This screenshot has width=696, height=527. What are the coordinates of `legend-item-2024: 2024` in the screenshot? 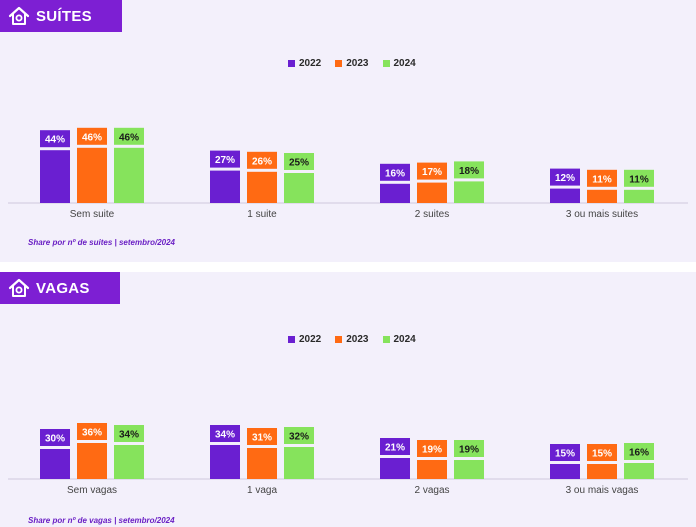 It's located at (399, 339).